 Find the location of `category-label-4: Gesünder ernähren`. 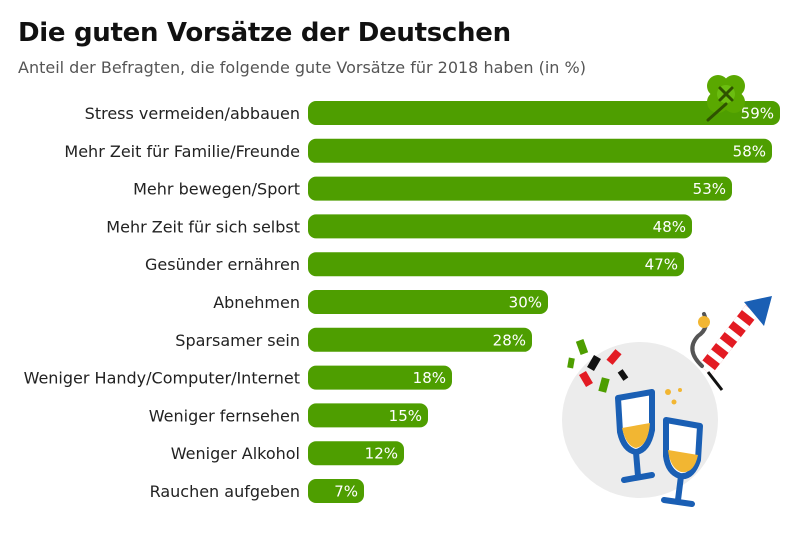

category-label-4: Gesünder ernähren is located at coordinates (222, 264).